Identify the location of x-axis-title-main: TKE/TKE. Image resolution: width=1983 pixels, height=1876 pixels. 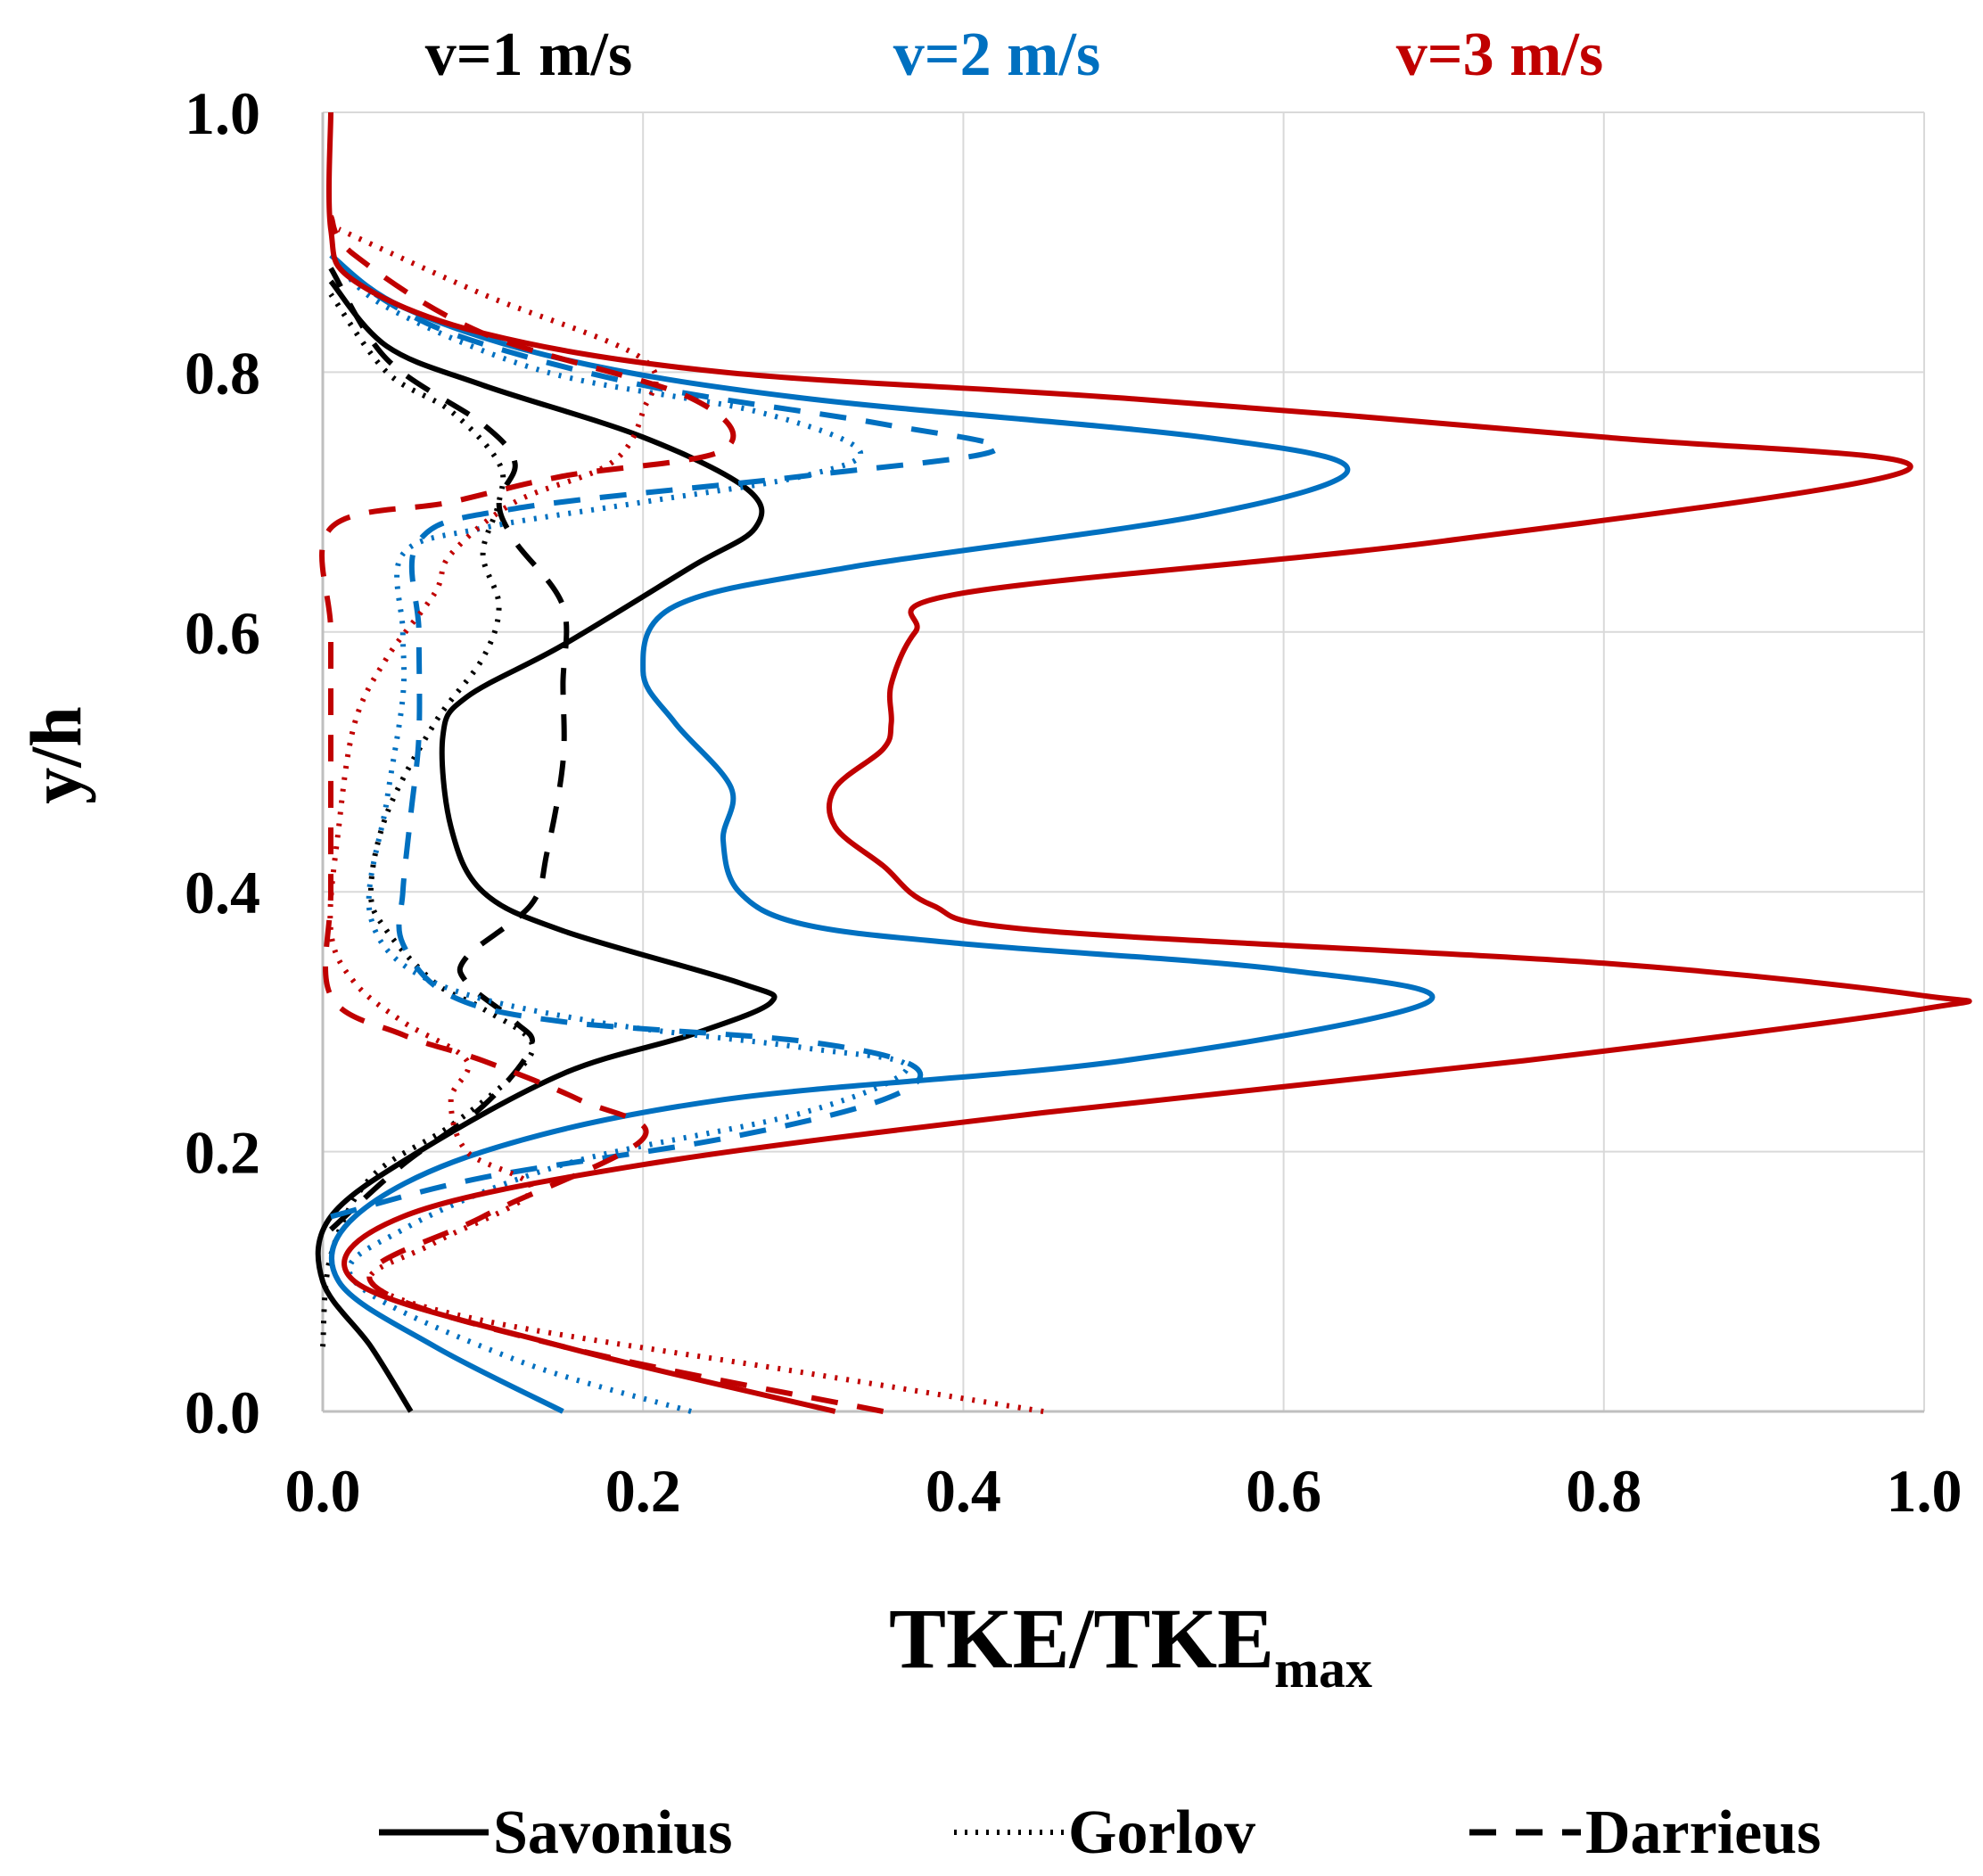
(1081, 1638).